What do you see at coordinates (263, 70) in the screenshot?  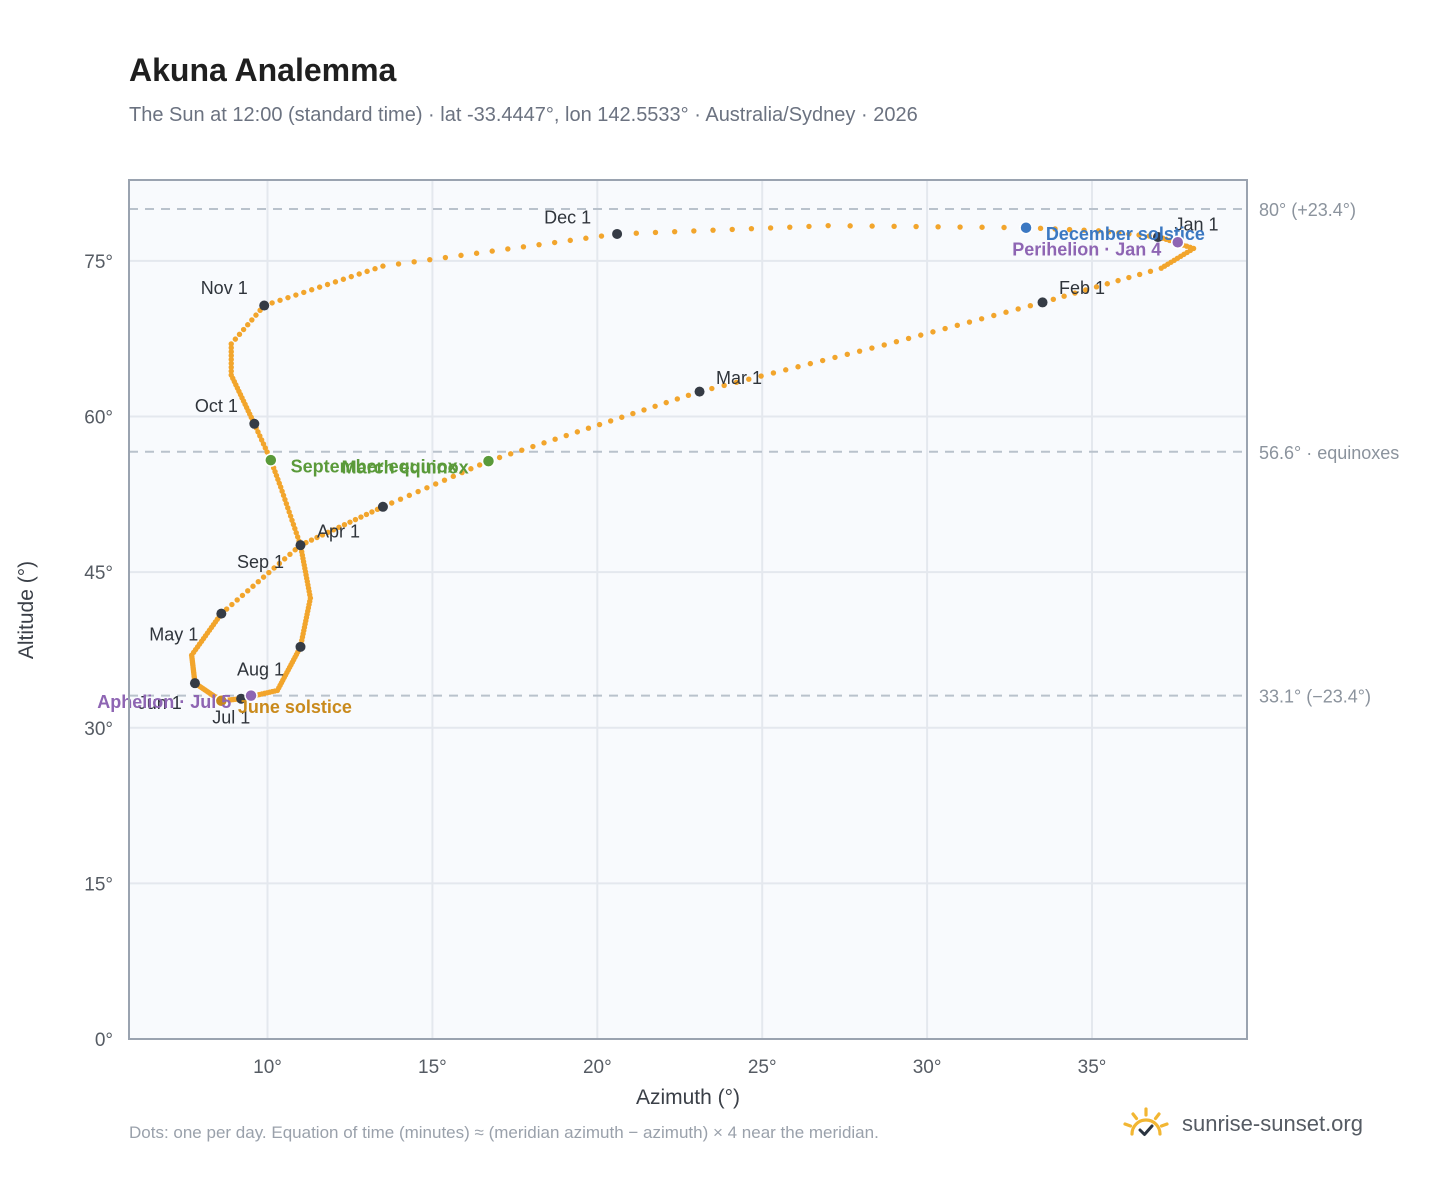 I see `chart-title: Akuna Analemma` at bounding box center [263, 70].